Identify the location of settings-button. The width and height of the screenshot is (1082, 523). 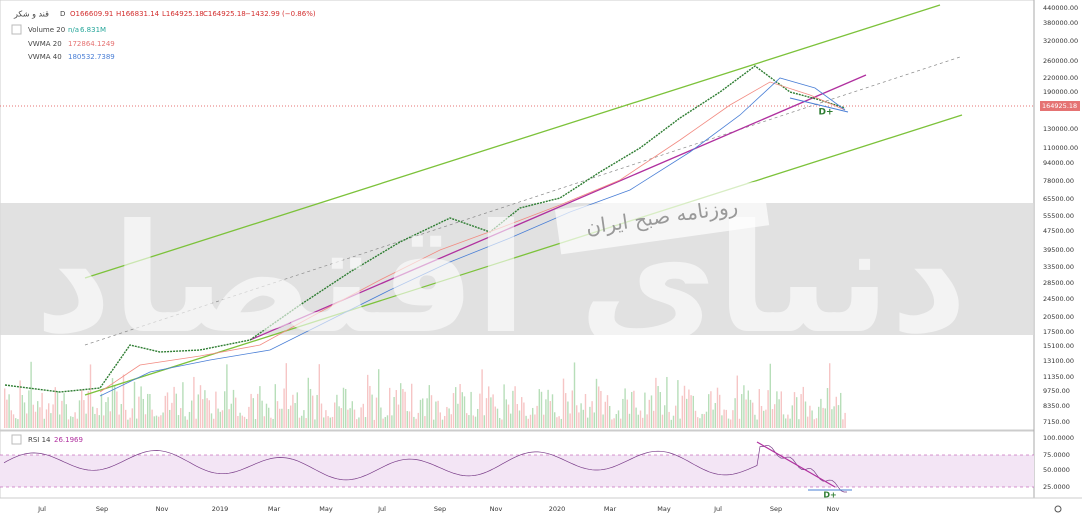
(1058, 509).